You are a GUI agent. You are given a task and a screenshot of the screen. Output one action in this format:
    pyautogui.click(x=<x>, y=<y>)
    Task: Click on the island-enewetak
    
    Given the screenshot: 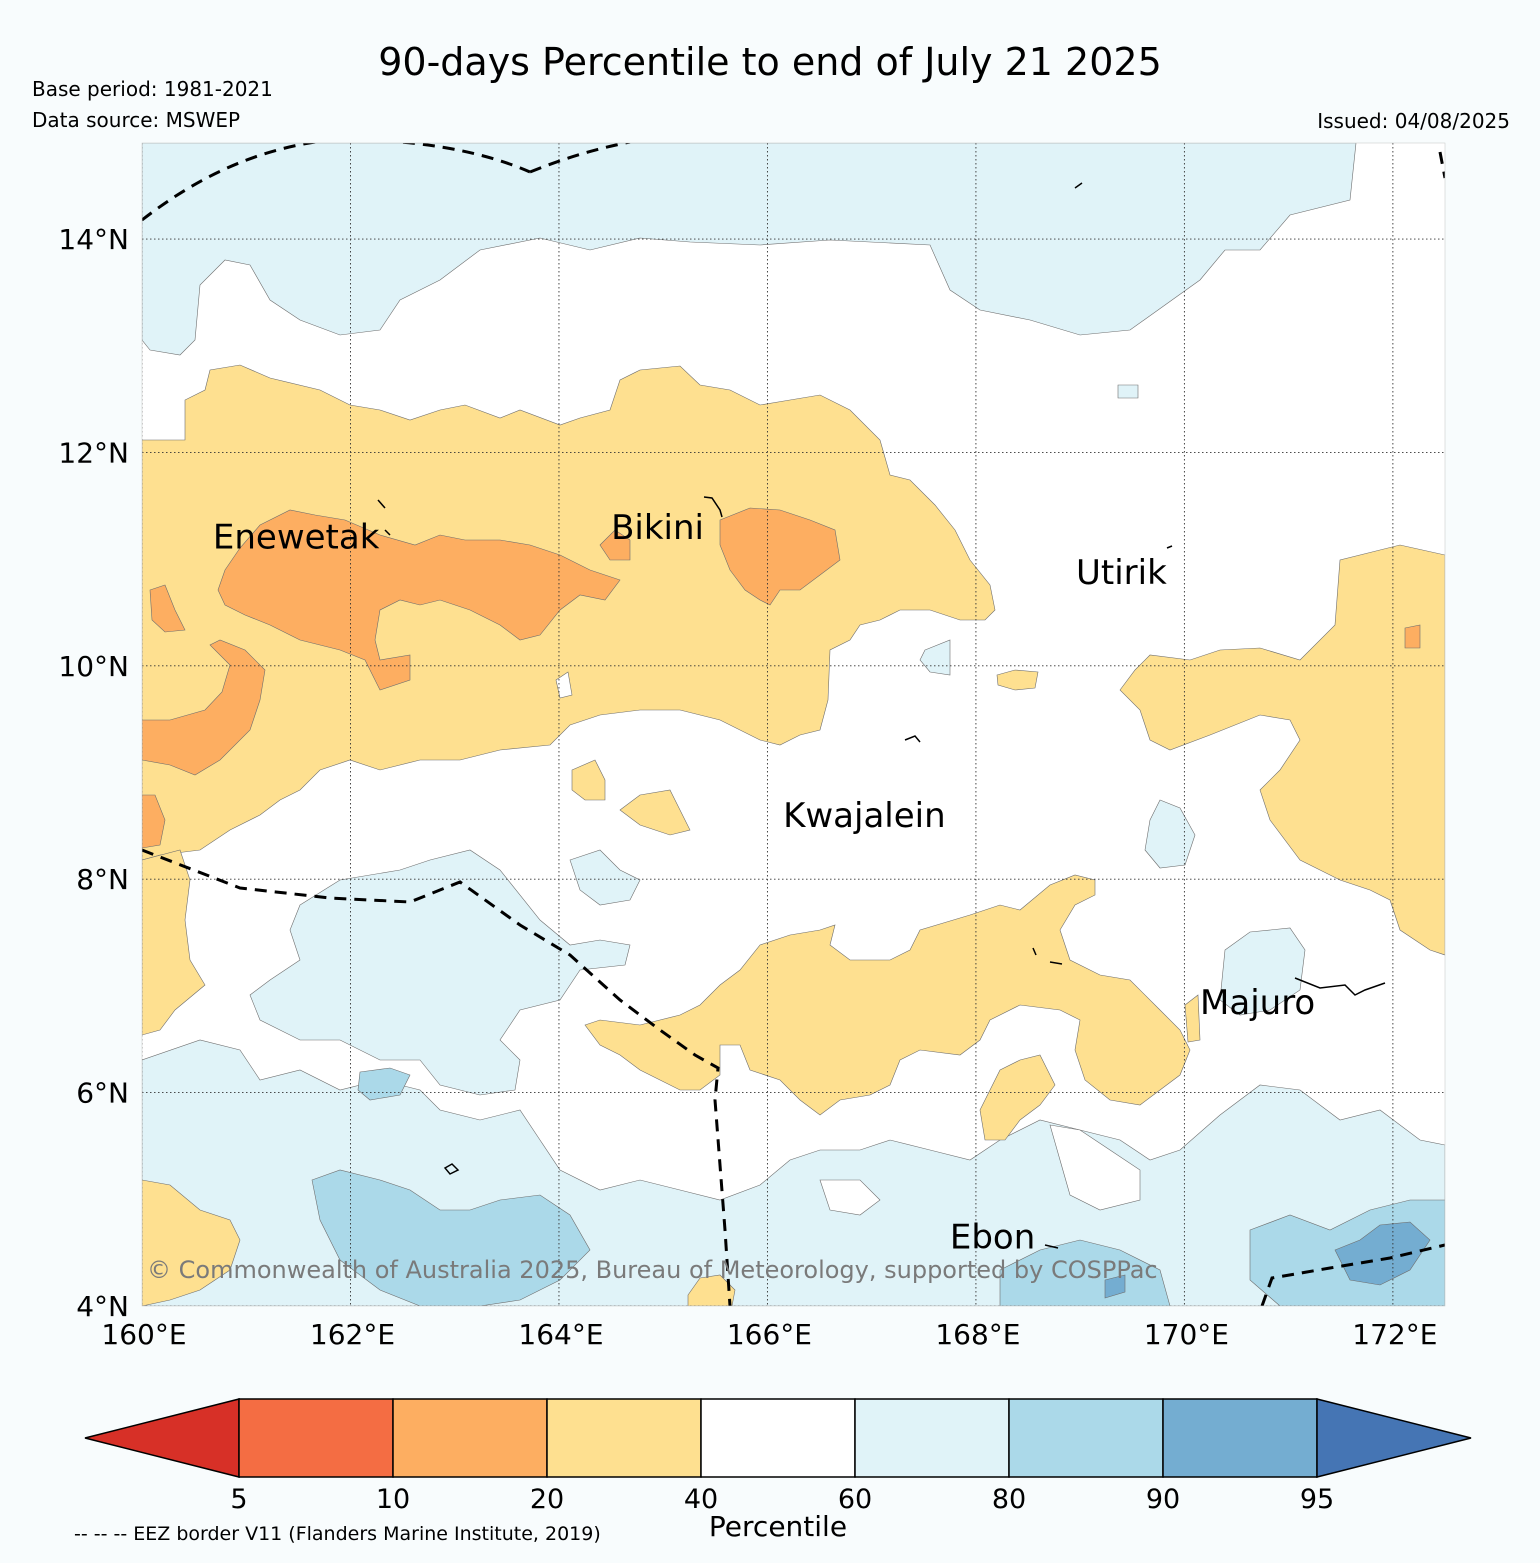 What is the action you would take?
    pyautogui.click(x=384, y=517)
    